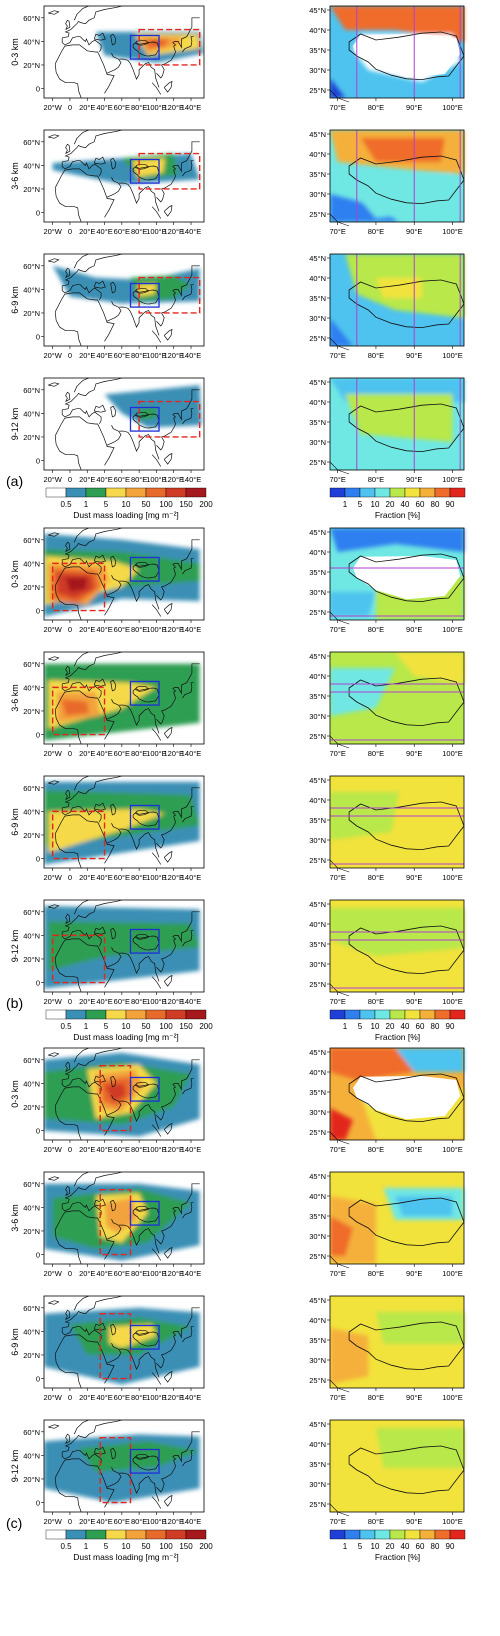  Describe the element at coordinates (86, 504) in the screenshot. I see `colorbar-tick-label: 1` at that location.